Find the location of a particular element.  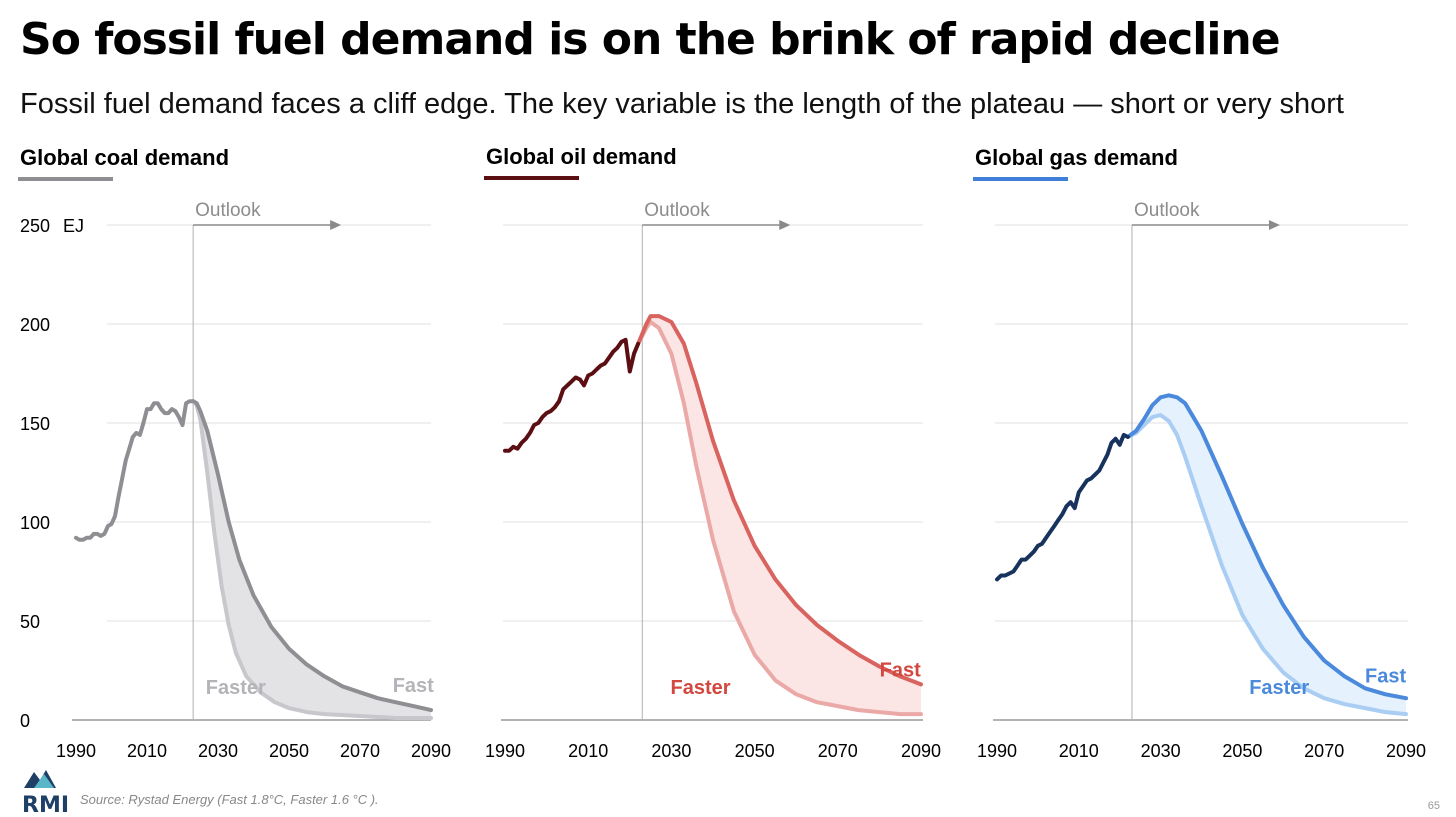

y-tick-label: 250 is located at coordinates (35, 226).